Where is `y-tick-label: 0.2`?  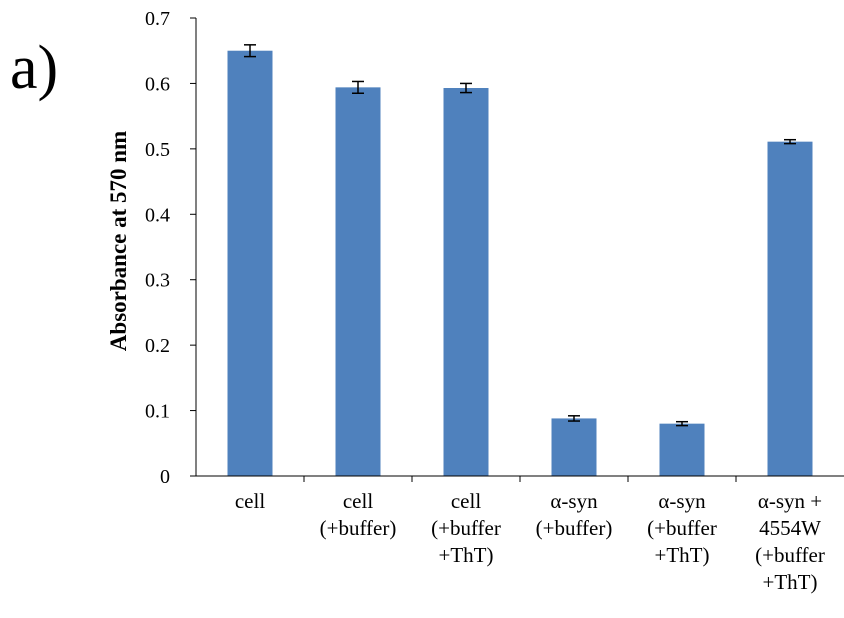
y-tick-label: 0.2 is located at coordinates (157, 346).